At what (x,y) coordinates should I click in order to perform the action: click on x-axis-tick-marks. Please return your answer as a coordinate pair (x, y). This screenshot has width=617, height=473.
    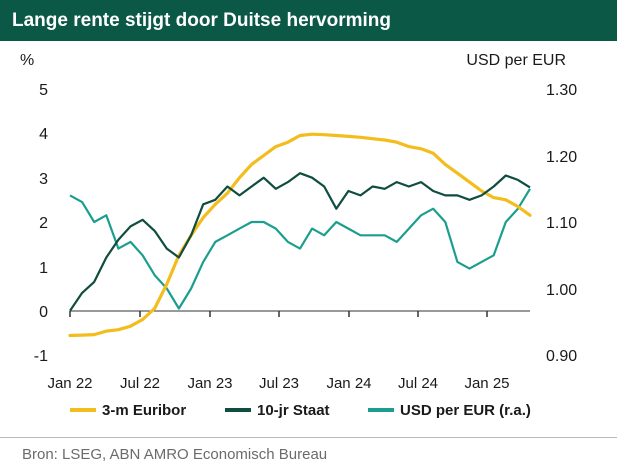
    Looking at the image, I should click on (278, 314).